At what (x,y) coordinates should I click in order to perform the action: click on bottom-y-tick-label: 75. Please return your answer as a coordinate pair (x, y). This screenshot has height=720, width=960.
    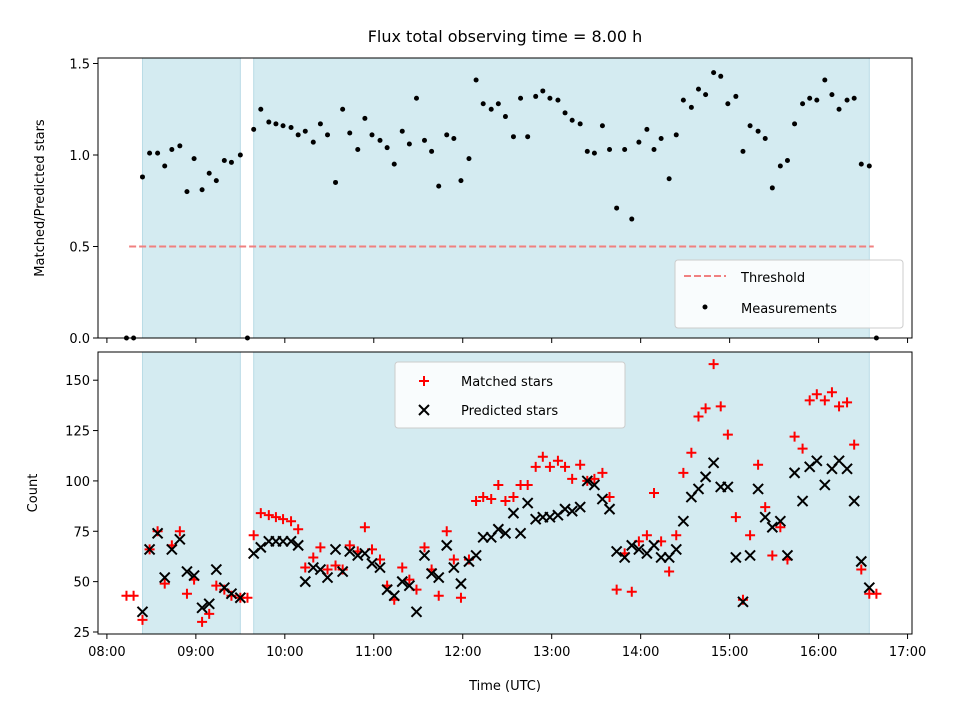
    Looking at the image, I should click on (81, 532).